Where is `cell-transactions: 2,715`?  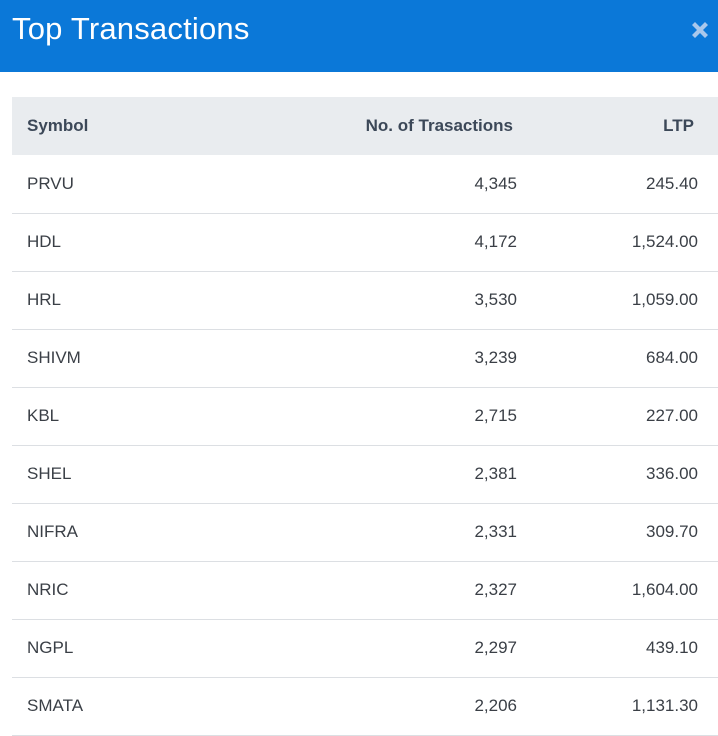
cell-transactions: 2,715 is located at coordinates (495, 415).